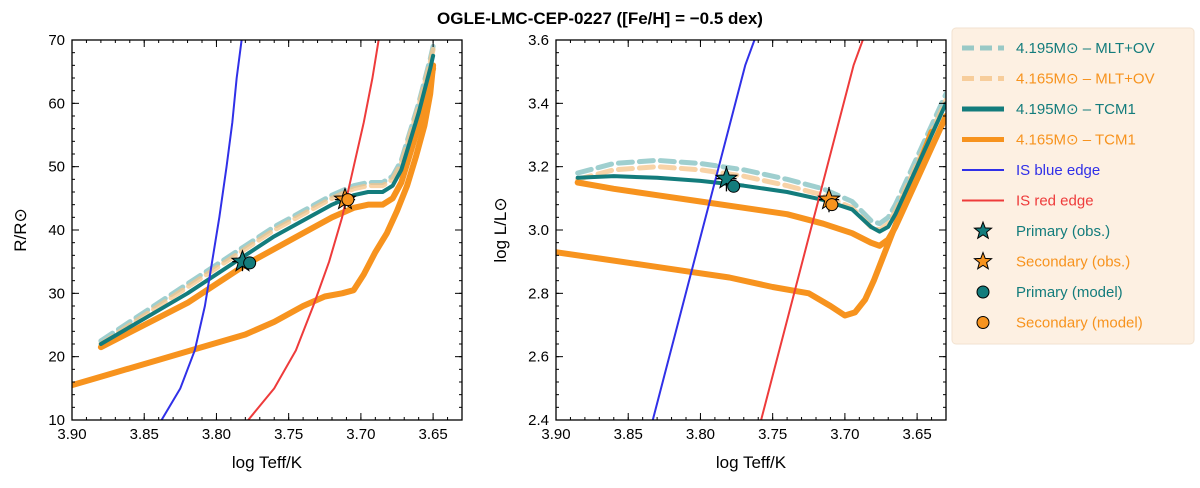  Describe the element at coordinates (600, 18) in the screenshot. I see `figure-title: OGLE-LMC-CEP-0227 ([Fe/H] = −0.5 dex)` at that location.